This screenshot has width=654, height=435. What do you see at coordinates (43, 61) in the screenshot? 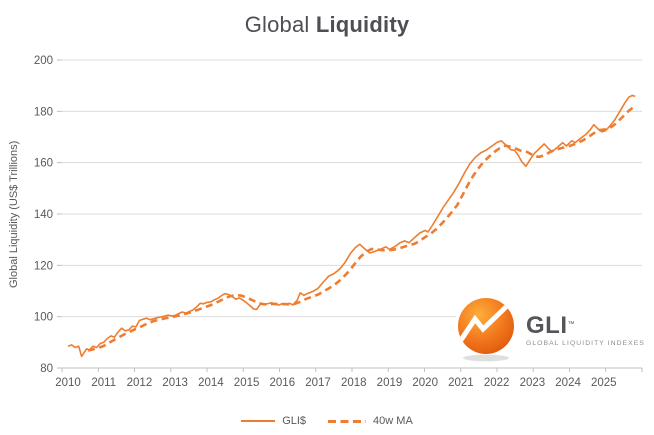
I see `y-tick-label: 200` at bounding box center [43, 61].